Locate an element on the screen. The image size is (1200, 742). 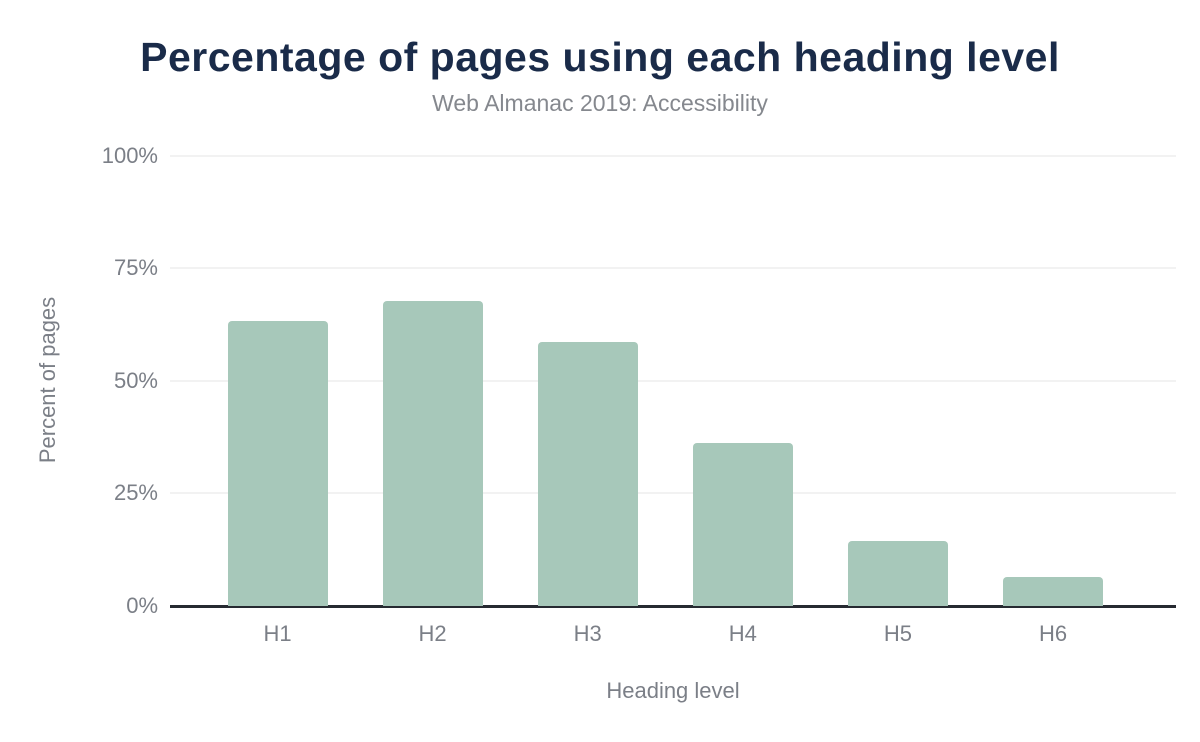
bar-h5 is located at coordinates (897, 573).